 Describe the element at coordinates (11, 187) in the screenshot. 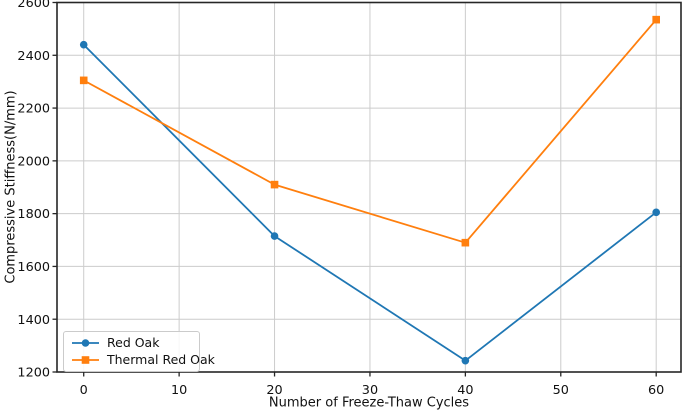

I see `y-axis-title: Compressive Stiffness(N/mm)` at that location.